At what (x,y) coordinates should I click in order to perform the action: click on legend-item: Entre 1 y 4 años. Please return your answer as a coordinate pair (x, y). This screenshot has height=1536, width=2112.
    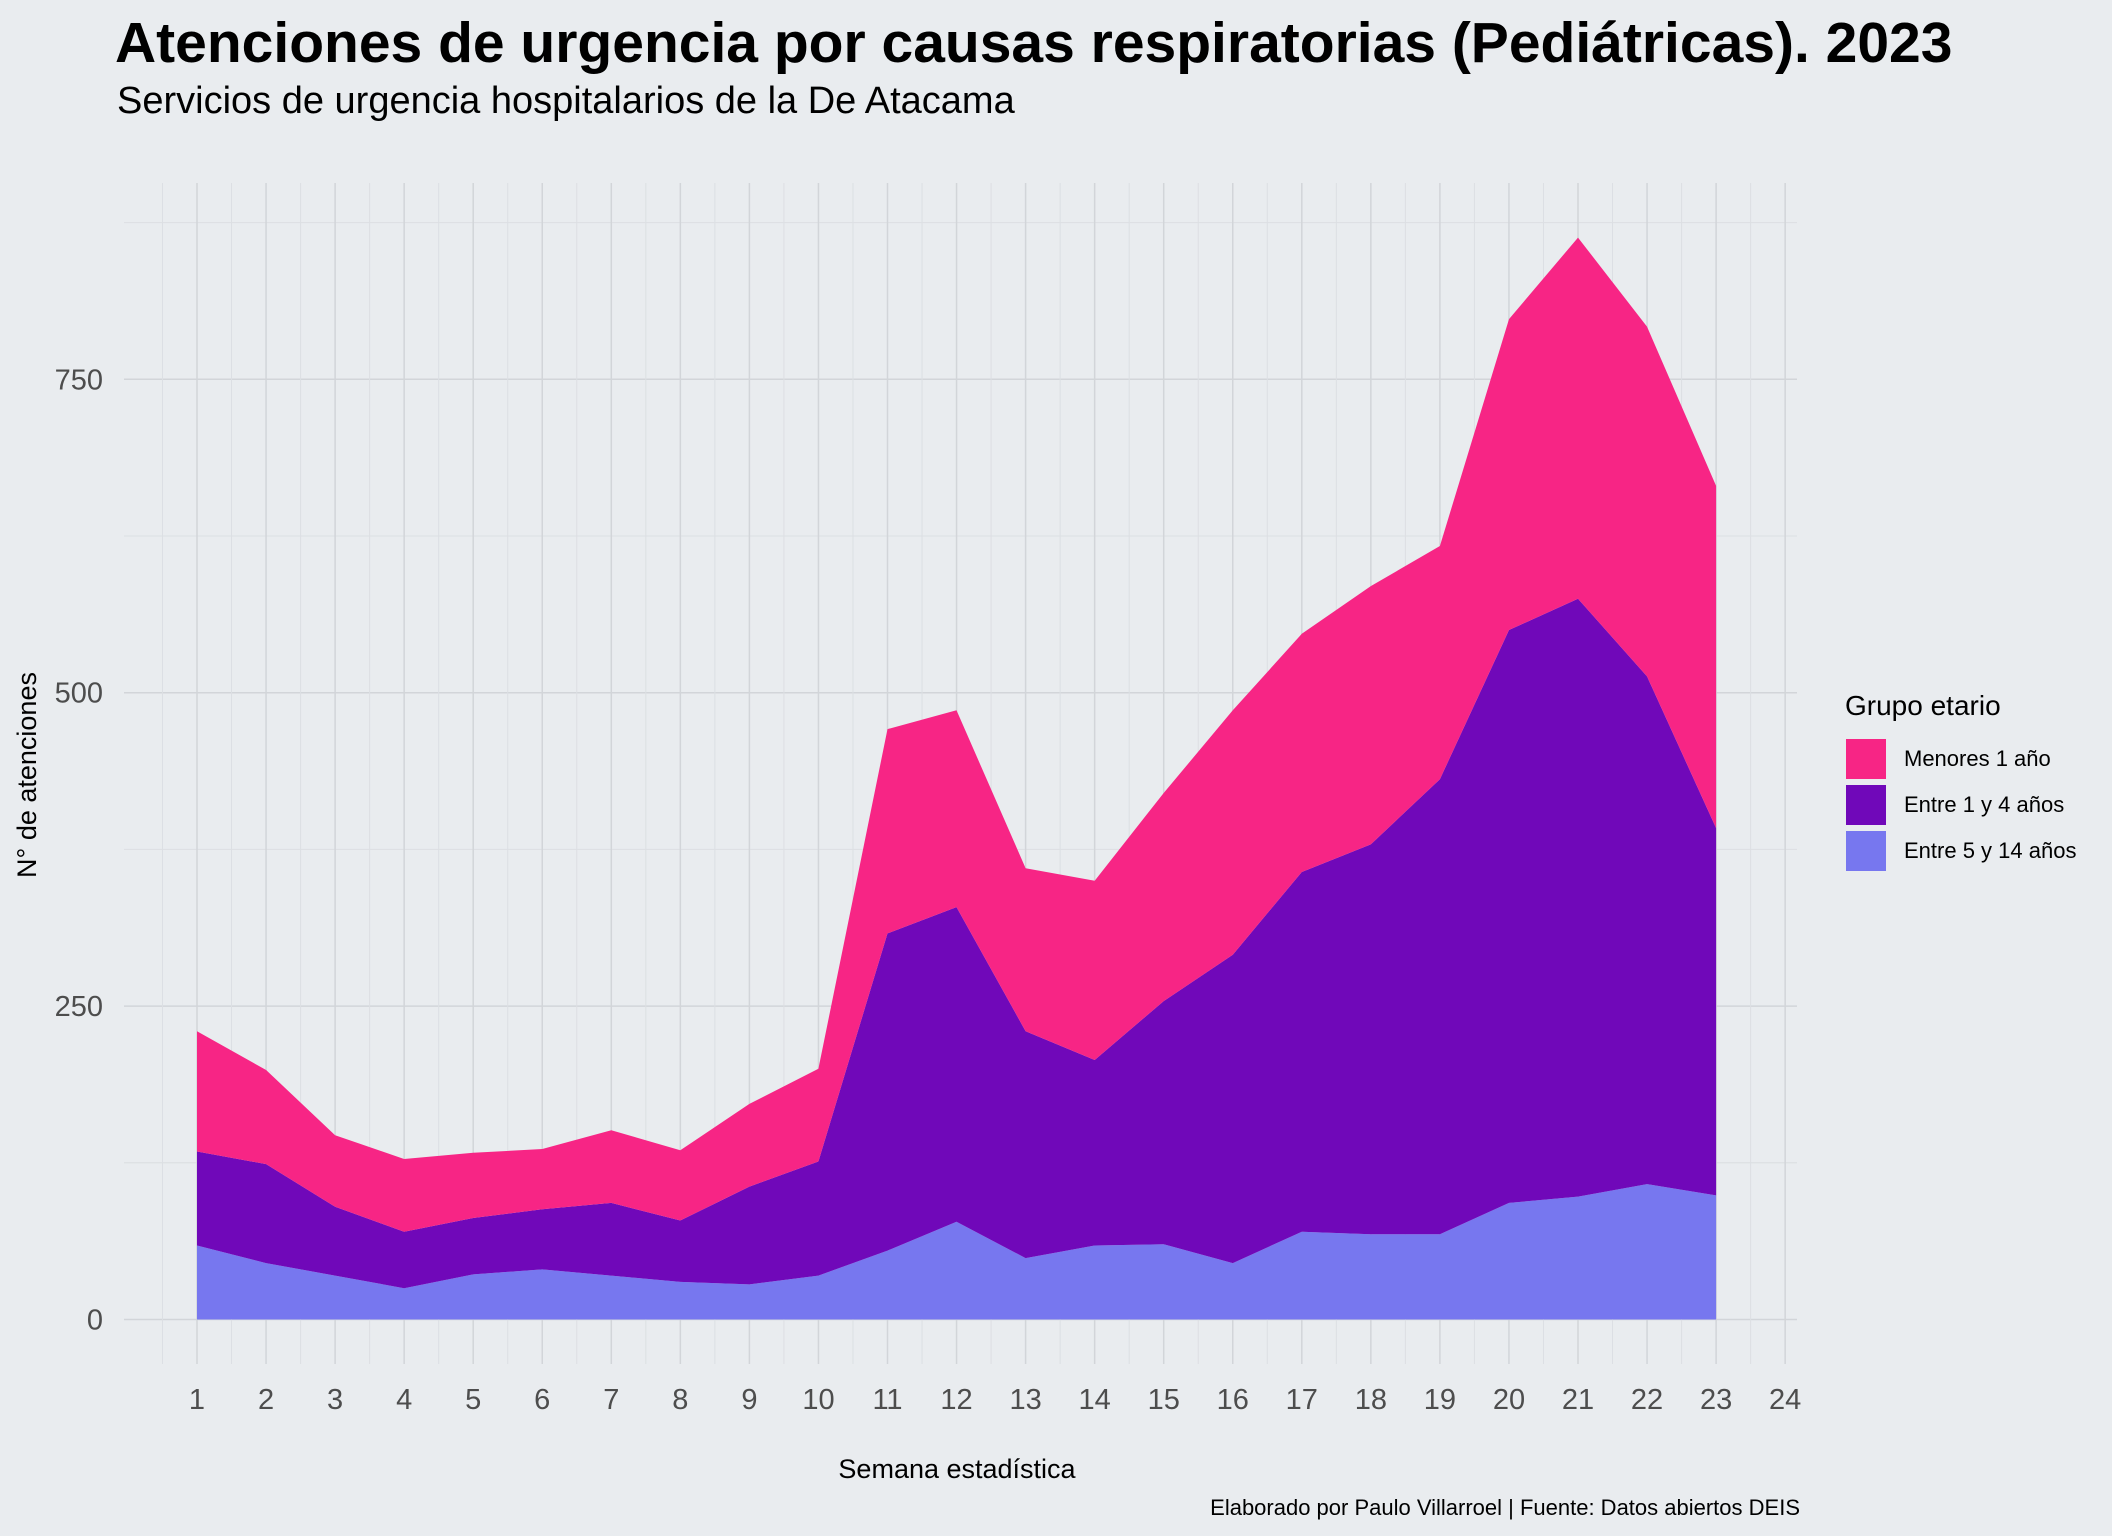
    Looking at the image, I should click on (1960, 805).